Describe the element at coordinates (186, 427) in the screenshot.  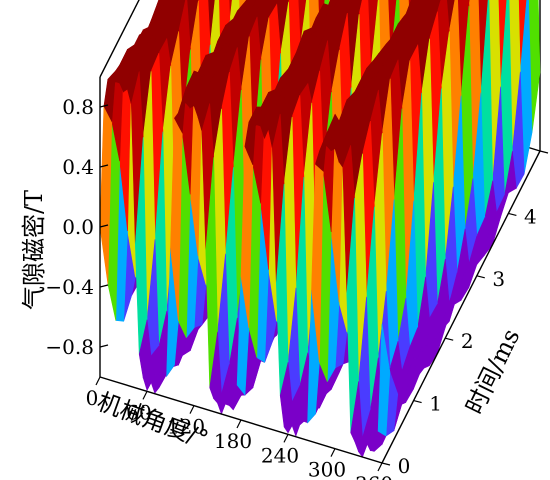
I see `x-tick-label: 120` at that location.